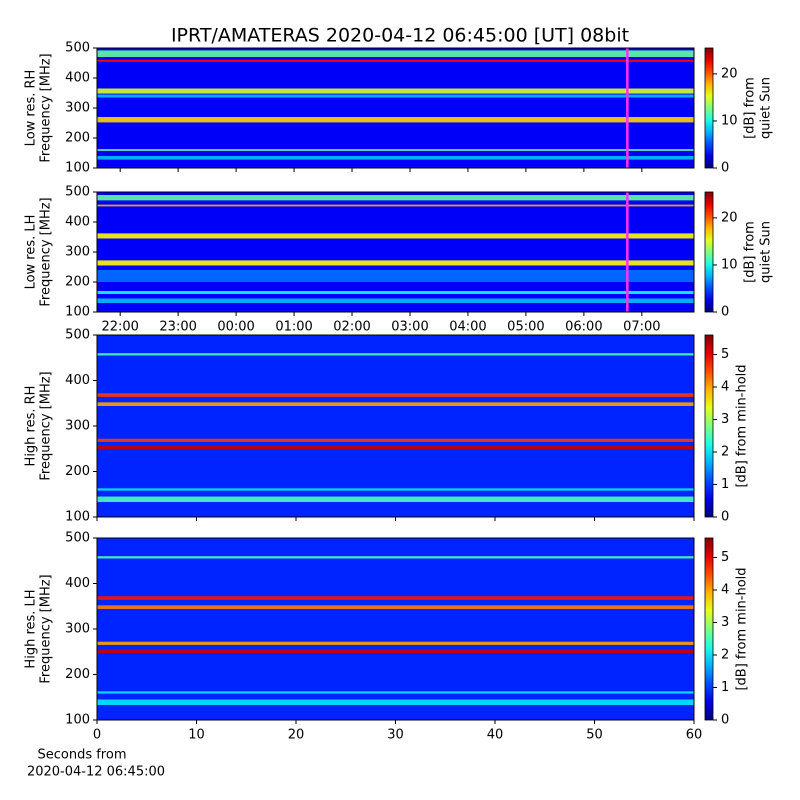 The height and width of the screenshot is (800, 800). Describe the element at coordinates (594, 735) in the screenshot. I see `x-tick-label: 50` at that location.